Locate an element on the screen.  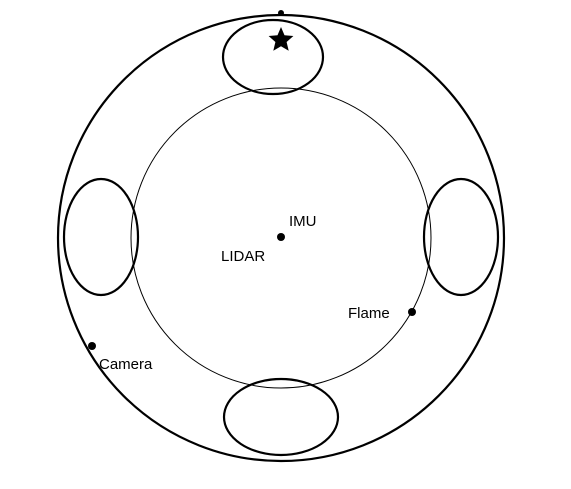
lidar-label: LIDAR is located at coordinates (243, 256).